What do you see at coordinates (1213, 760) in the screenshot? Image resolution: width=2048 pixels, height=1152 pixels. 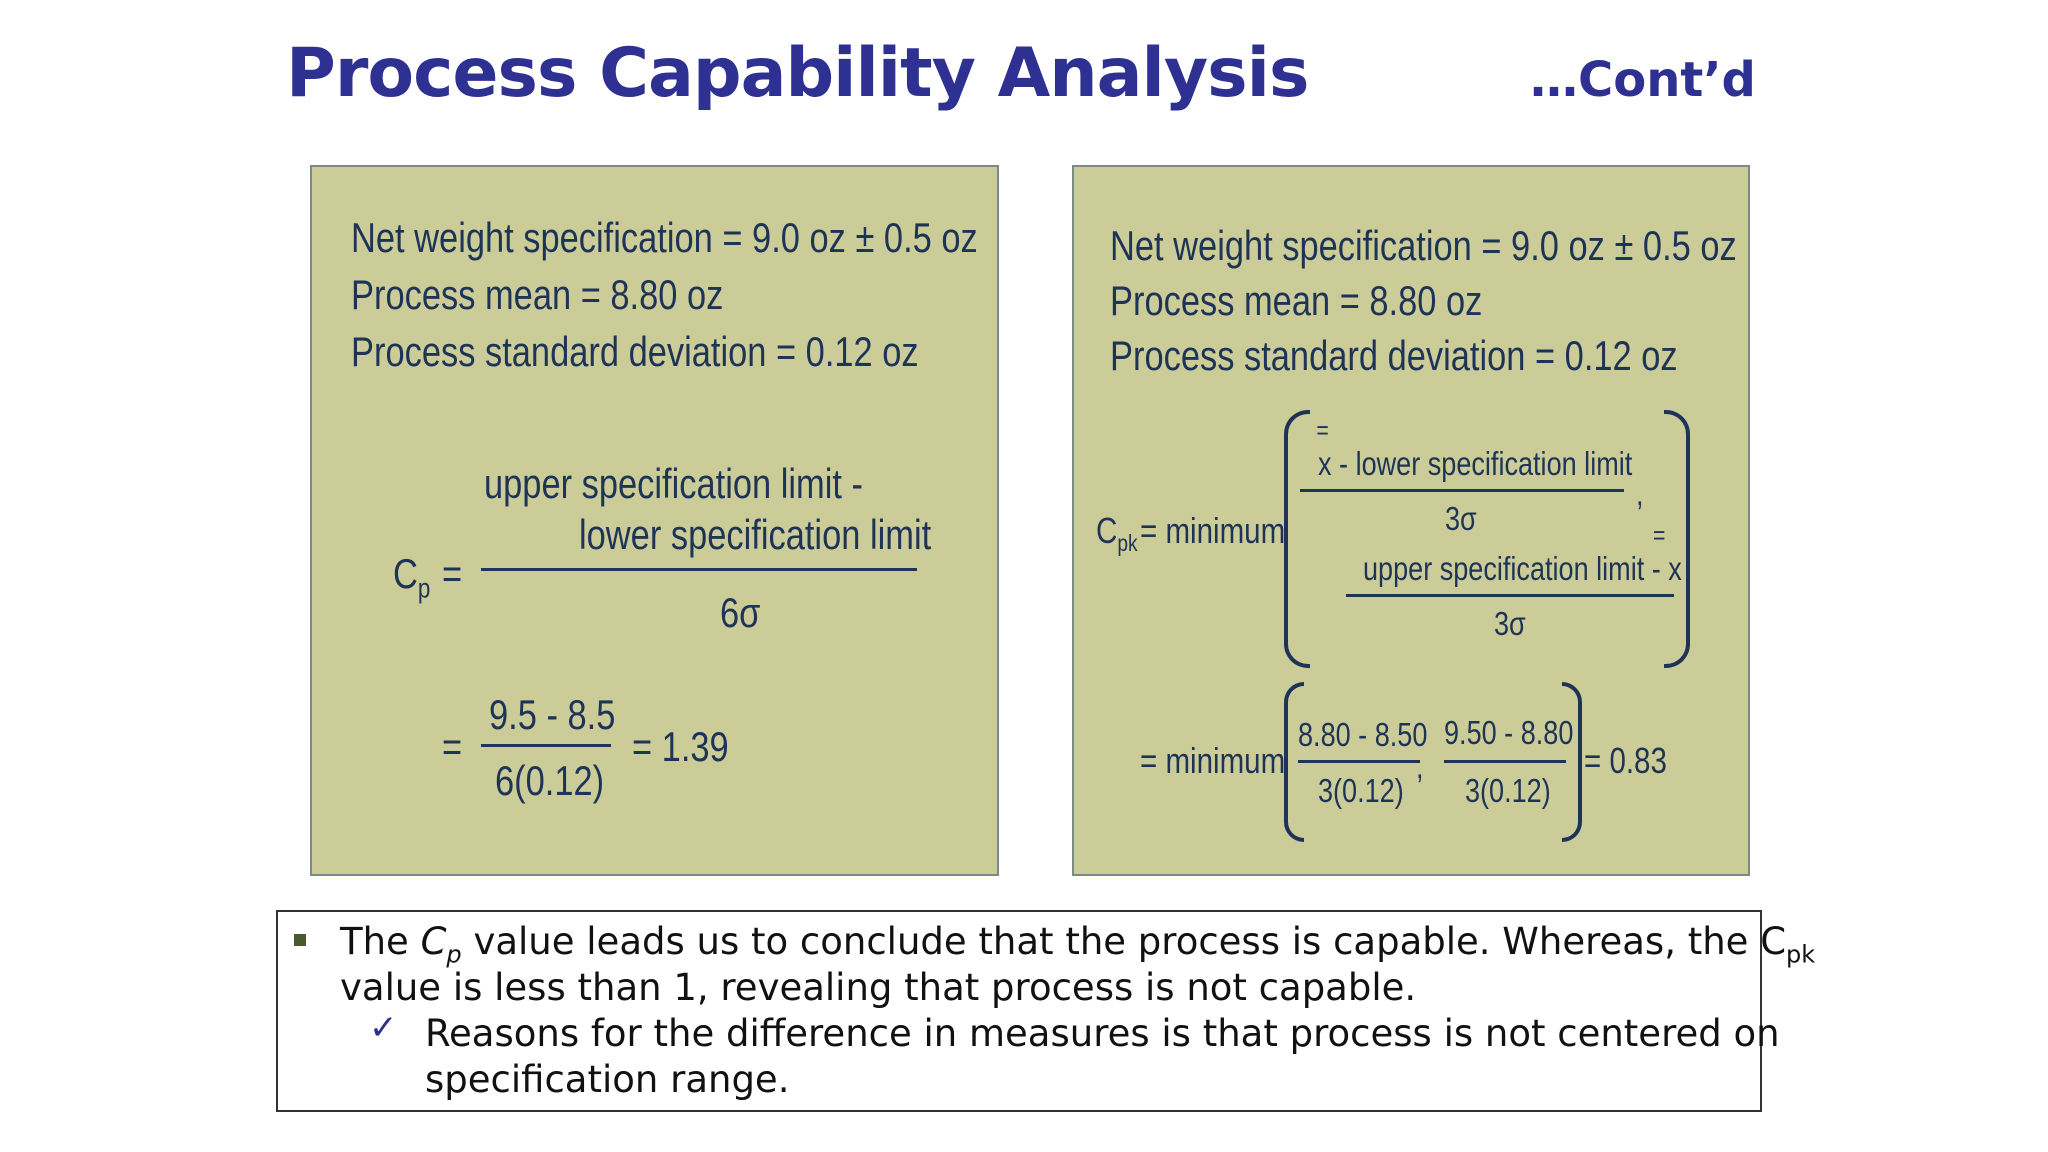 I see `cpk-minimum-label-2: = minimum` at bounding box center [1213, 760].